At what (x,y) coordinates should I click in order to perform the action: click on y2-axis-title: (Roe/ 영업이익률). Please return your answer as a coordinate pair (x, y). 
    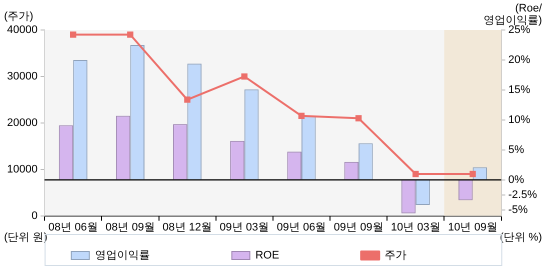
    Looking at the image, I should click on (513, 14).